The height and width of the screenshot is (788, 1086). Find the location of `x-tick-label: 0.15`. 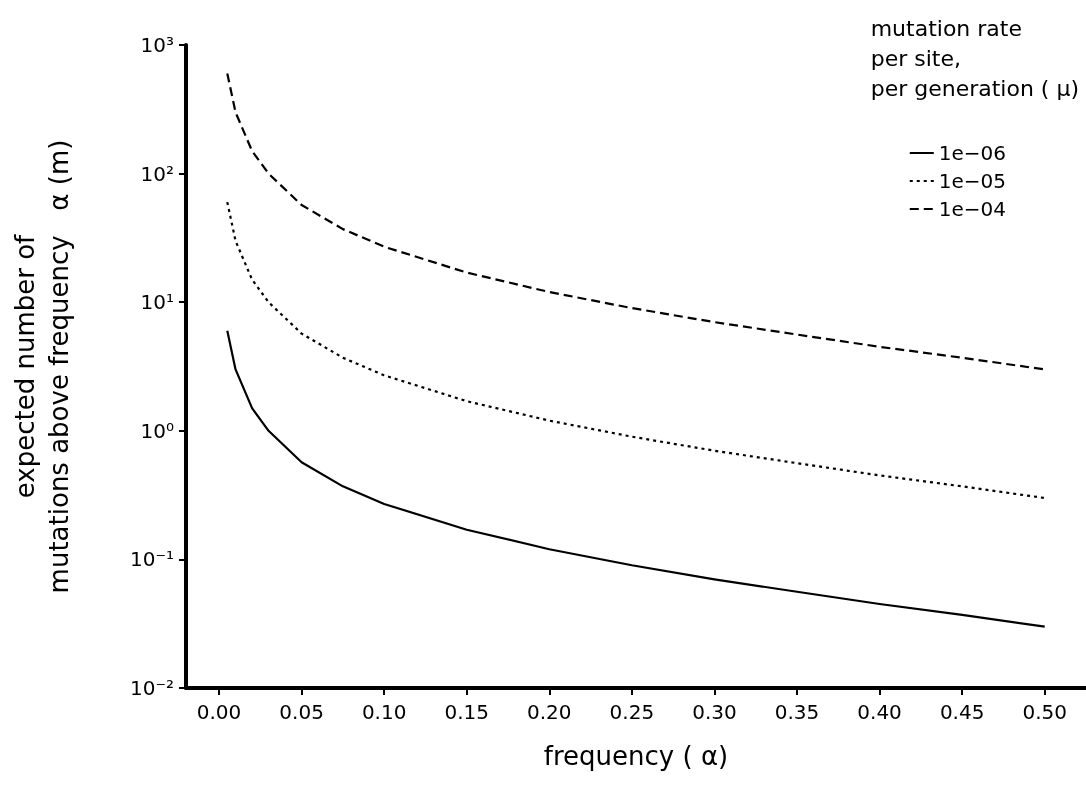

x-tick-label: 0.15 is located at coordinates (466, 712).